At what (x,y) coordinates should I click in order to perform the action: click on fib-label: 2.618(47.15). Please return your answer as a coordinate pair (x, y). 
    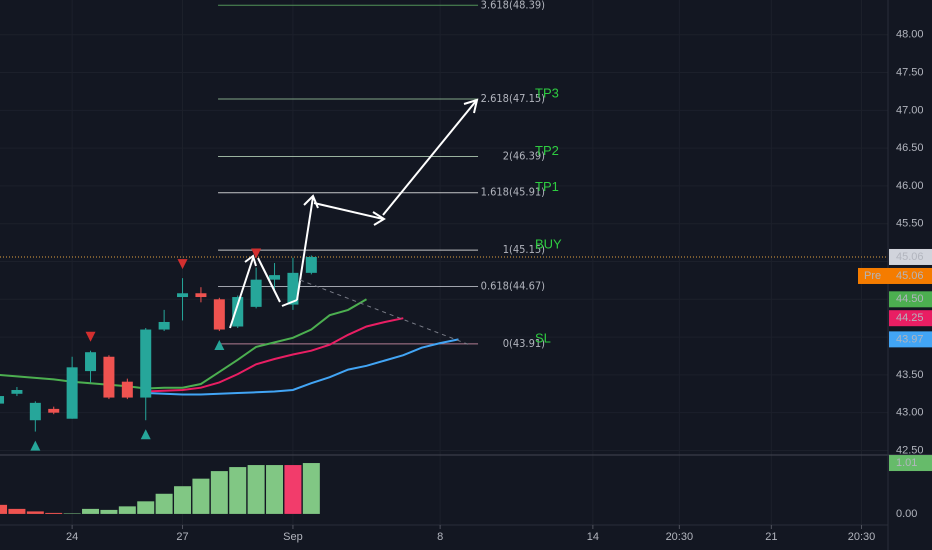
    Looking at the image, I should click on (513, 98).